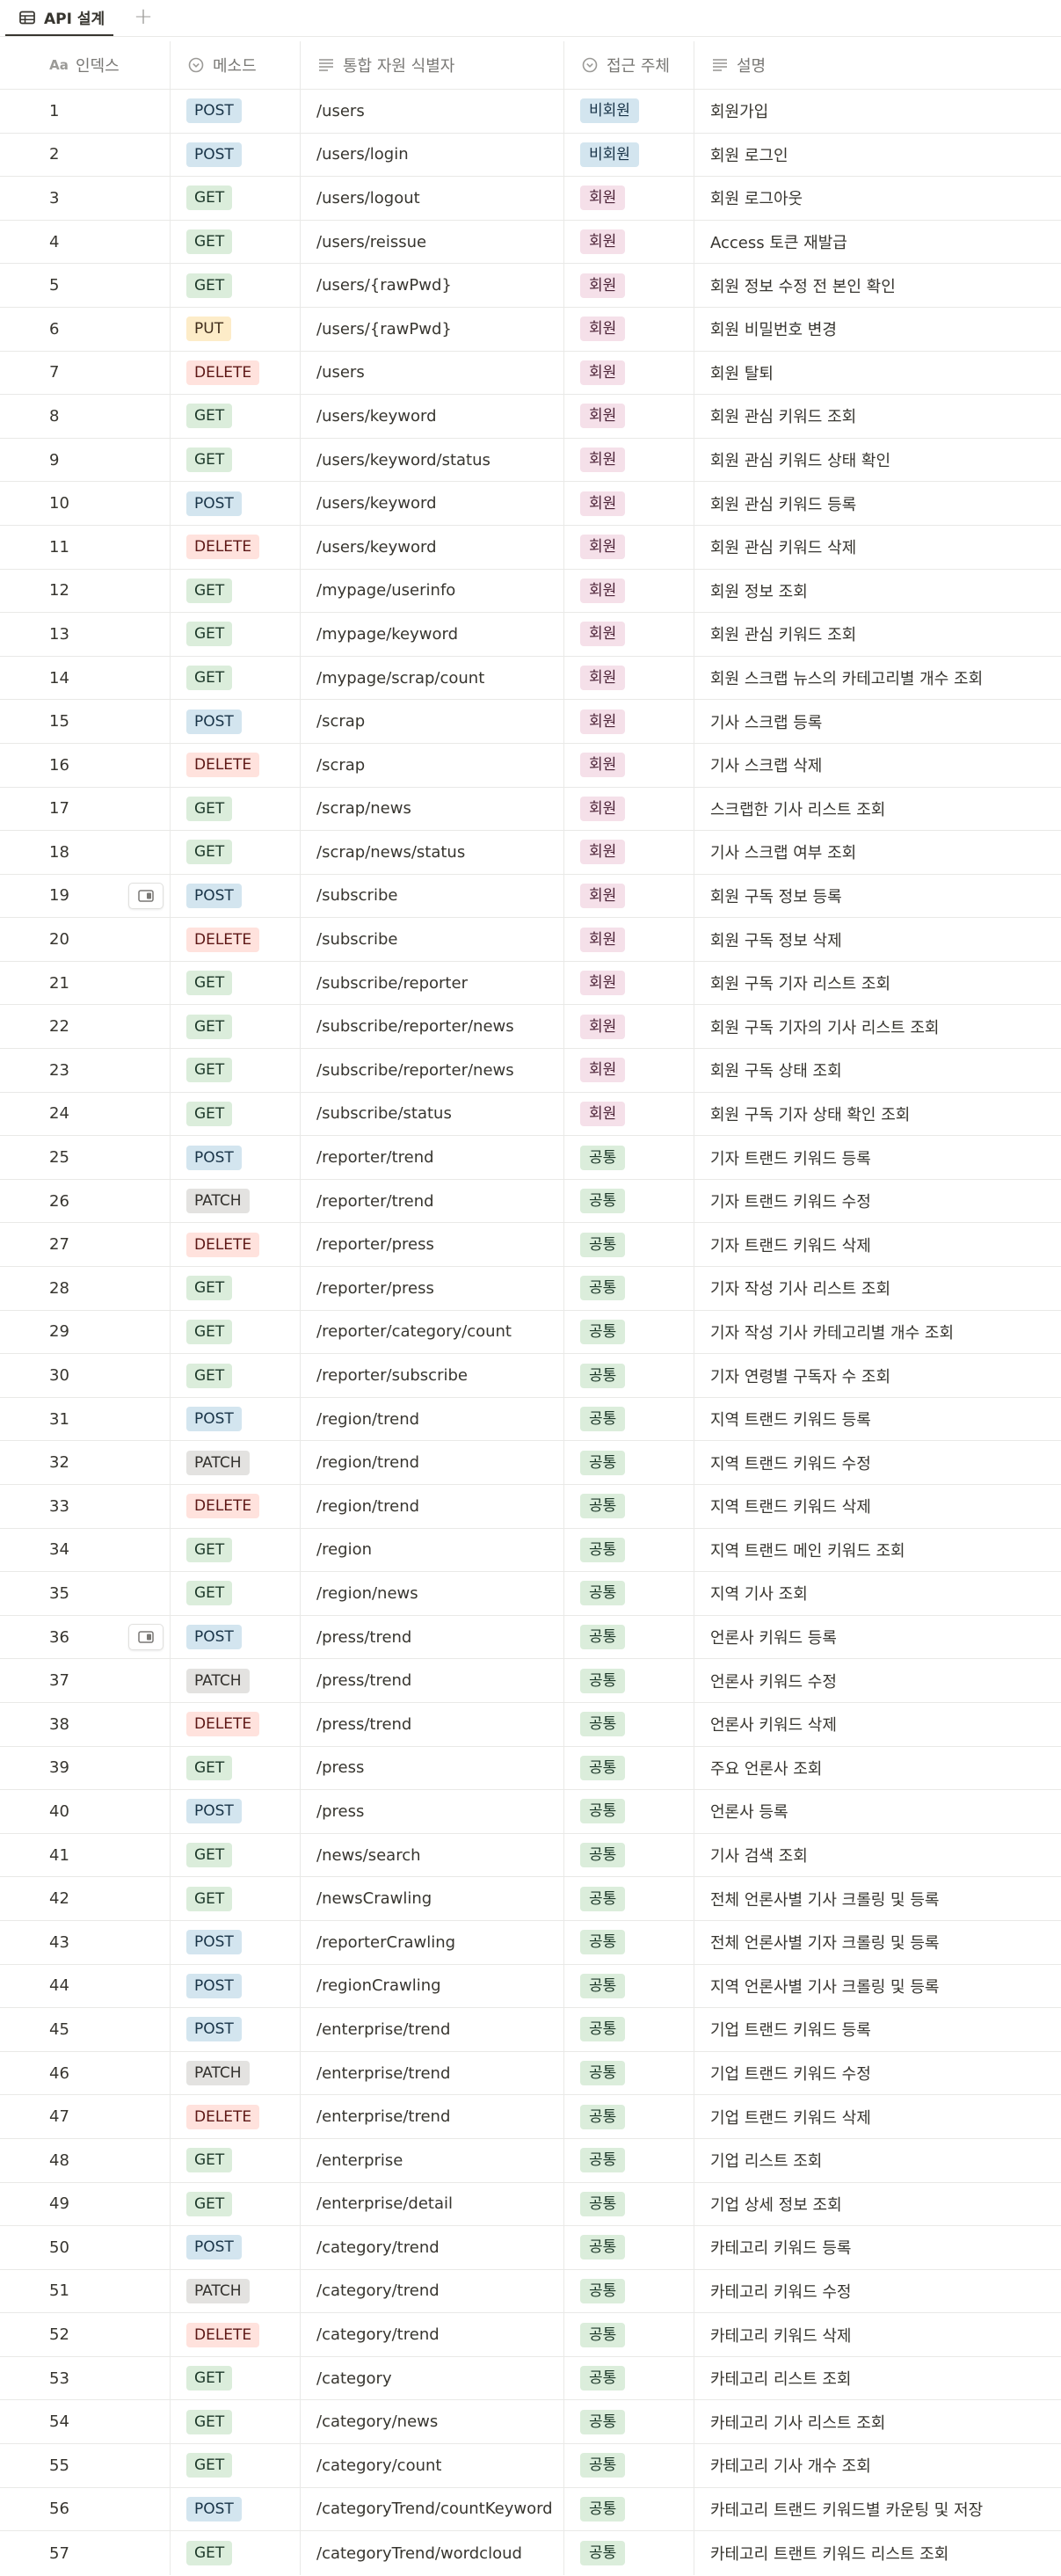 This screenshot has height=2576, width=1061. Describe the element at coordinates (102, 1245) in the screenshot. I see `index-cell: 27` at that location.